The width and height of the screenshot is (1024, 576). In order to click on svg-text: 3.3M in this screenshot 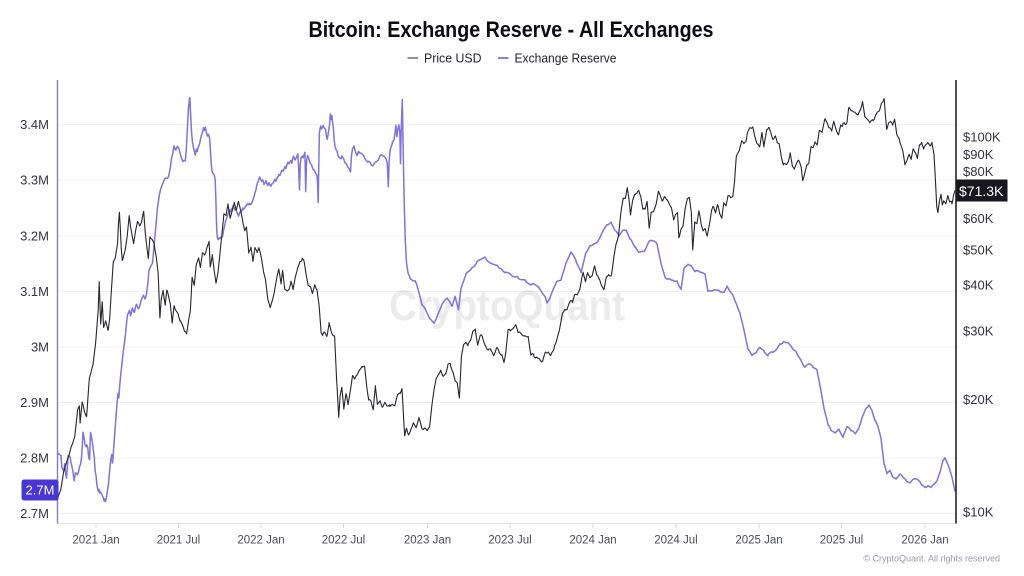, I will do `click(34, 180)`.